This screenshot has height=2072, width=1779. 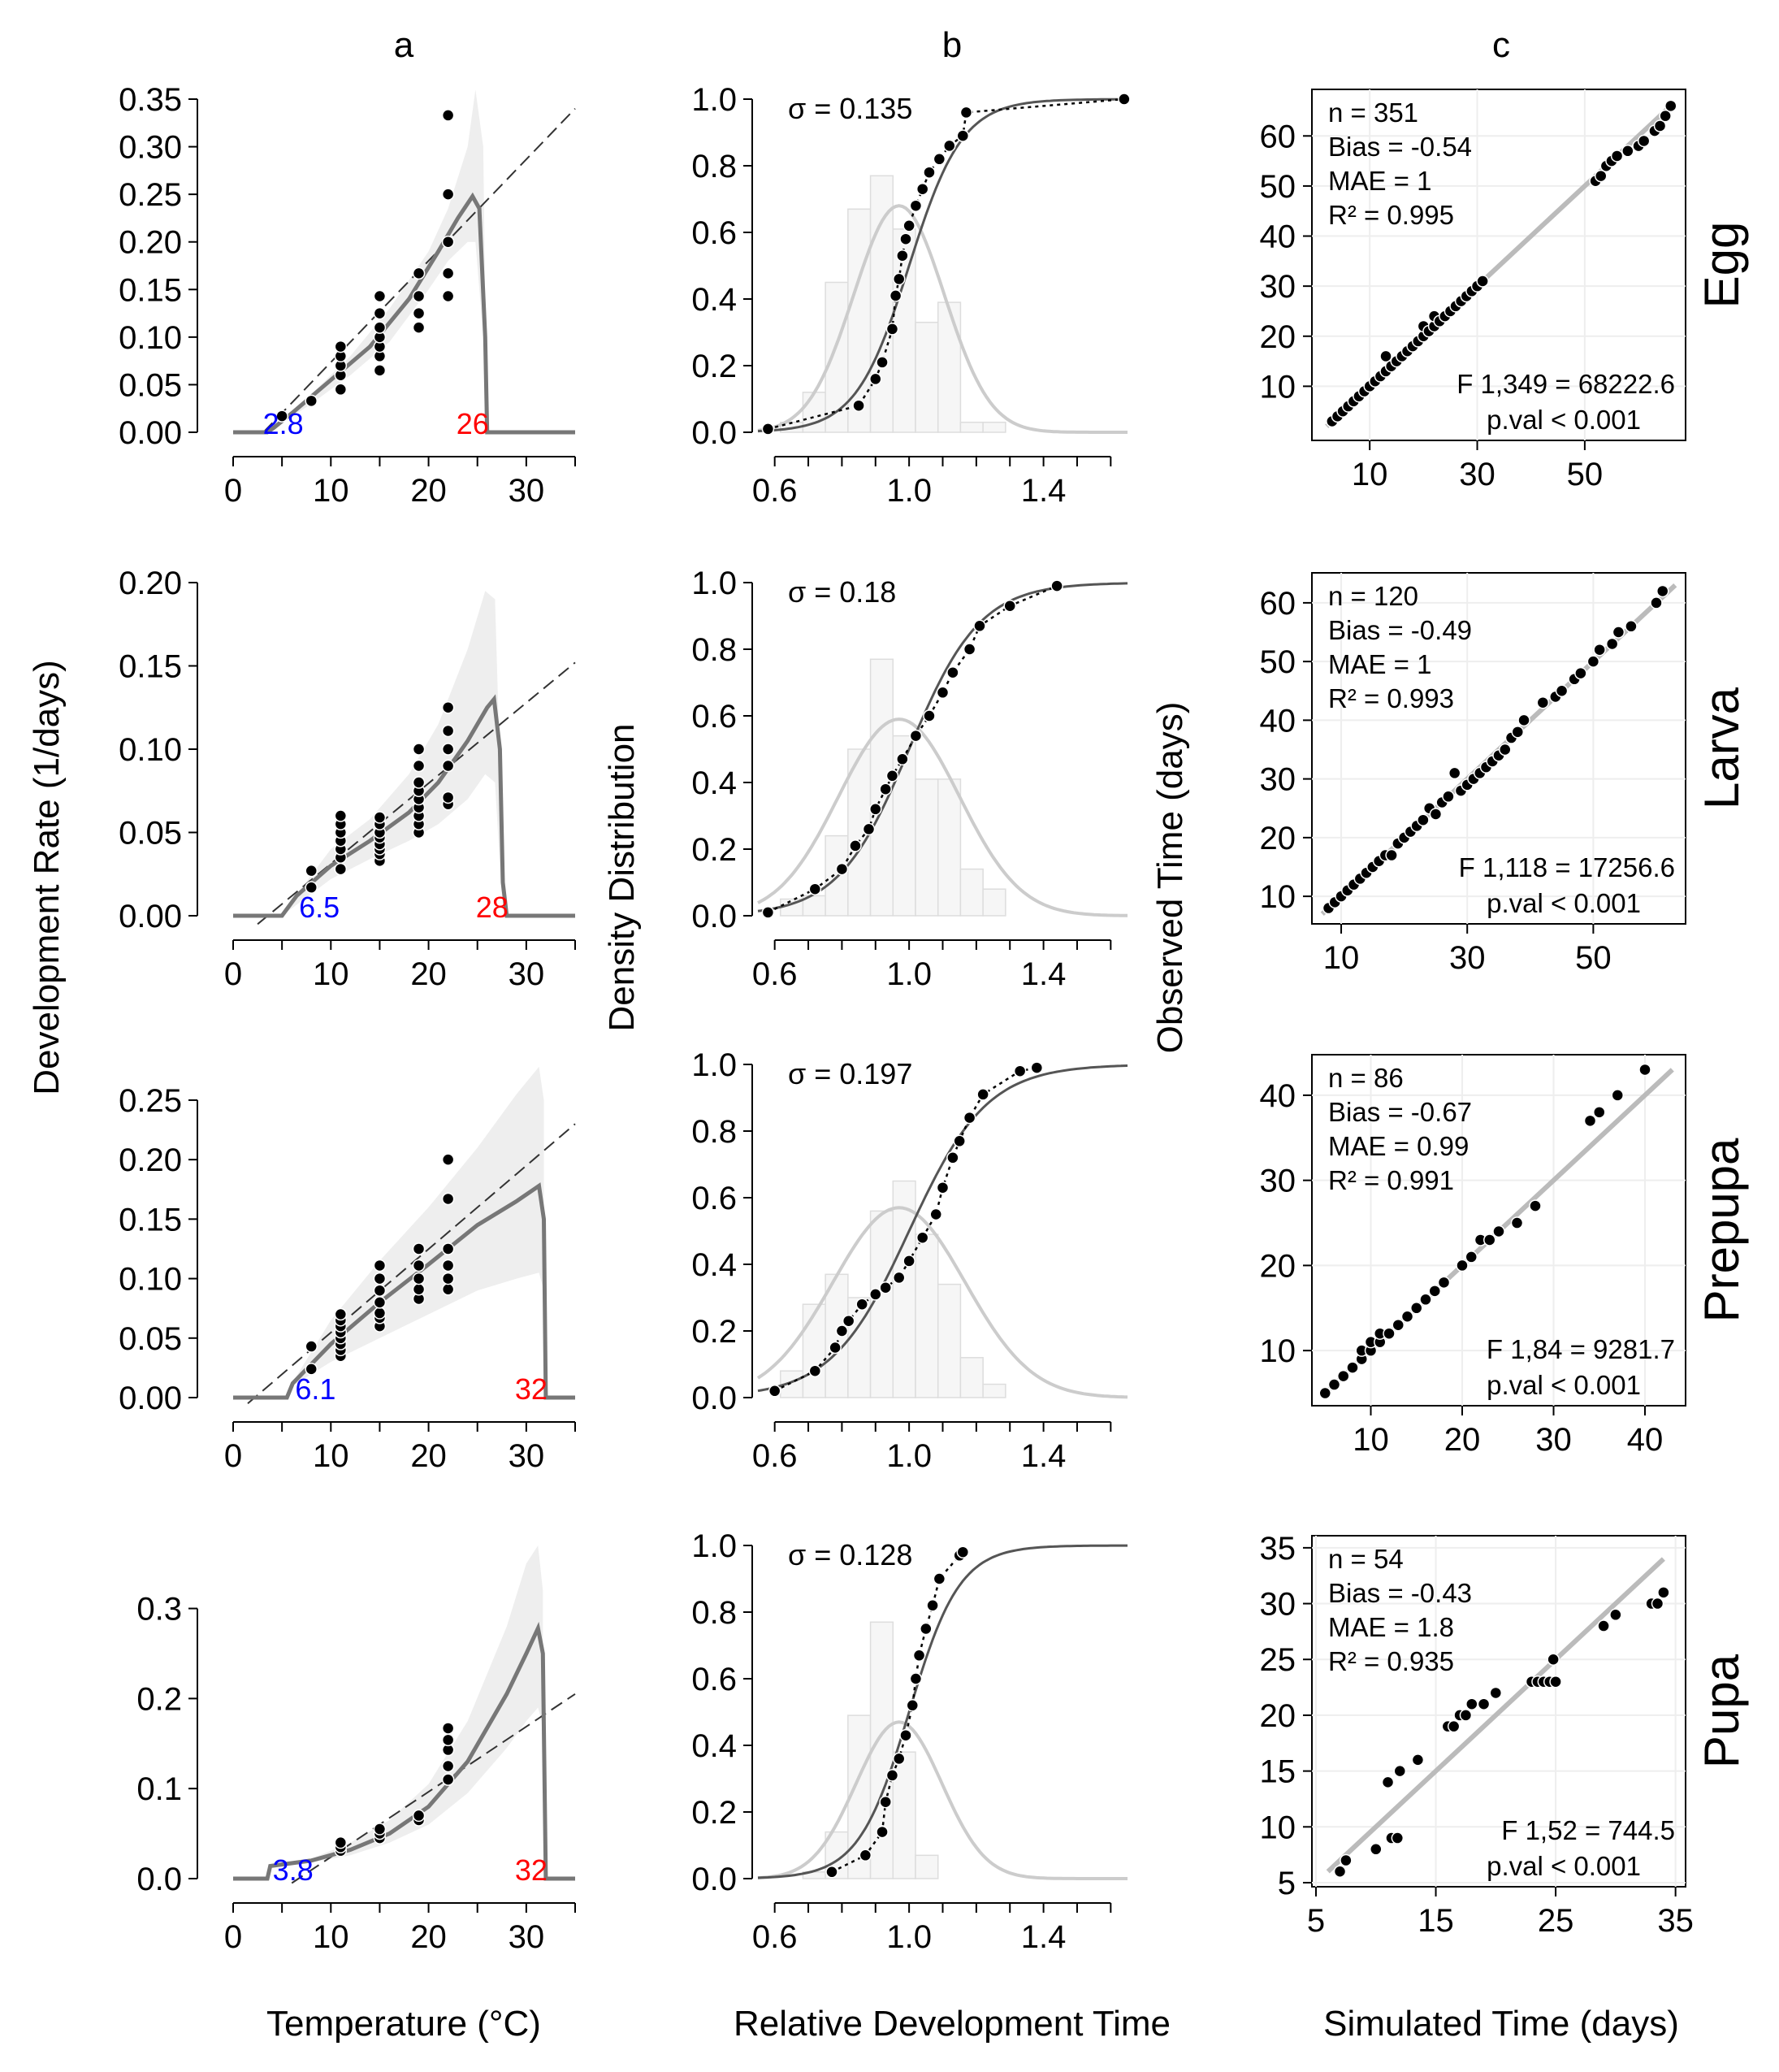 I want to click on y-axis-label-density-distribution: Density Distribution, so click(x=622, y=877).